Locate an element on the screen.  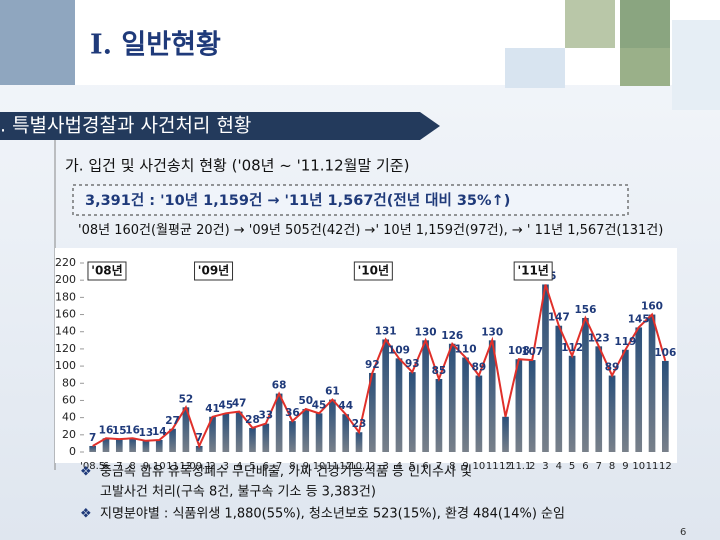
section-bar is located at coordinates (220, 126).